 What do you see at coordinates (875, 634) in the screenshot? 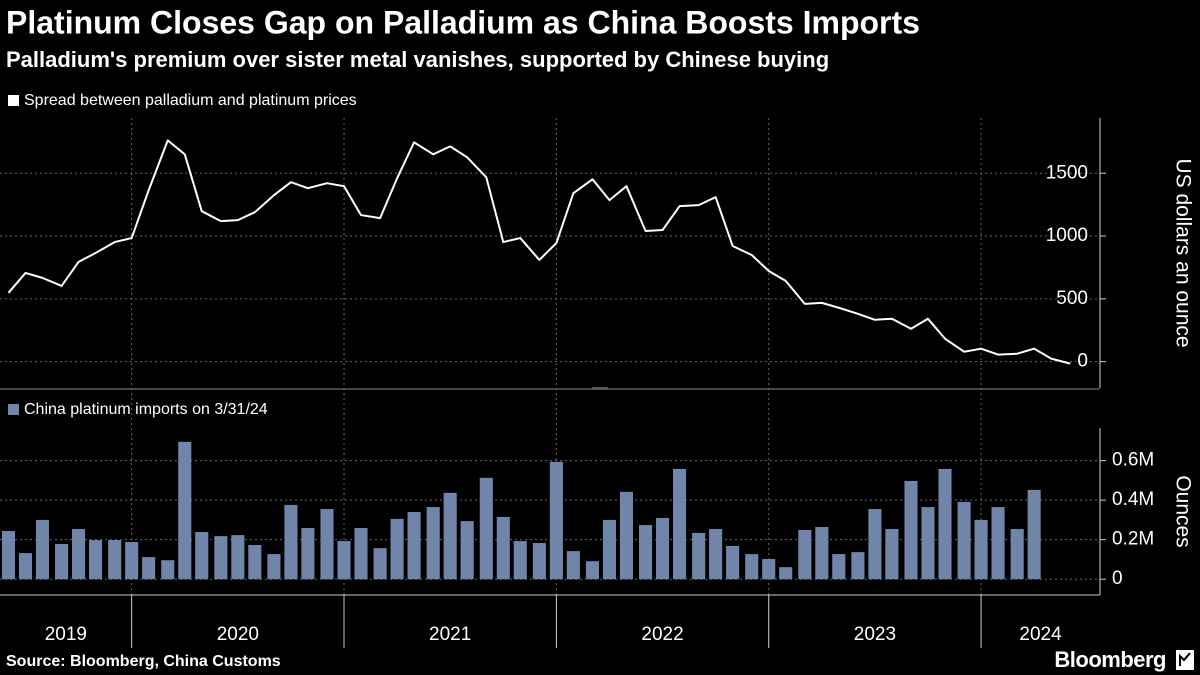
I see `x-tick-label: 2023` at bounding box center [875, 634].